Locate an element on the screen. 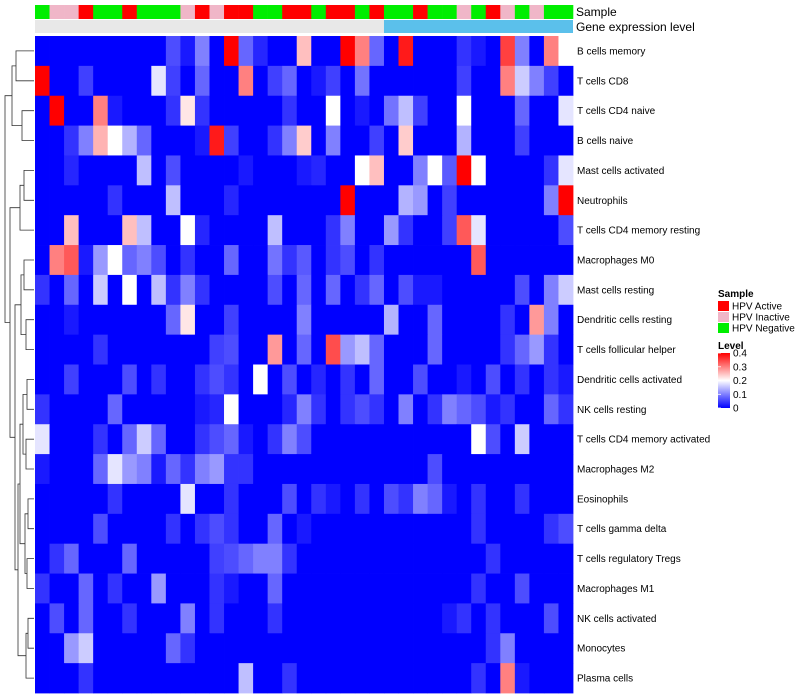 The image size is (800, 700). legend-entry-label: HPV Active is located at coordinates (757, 307).